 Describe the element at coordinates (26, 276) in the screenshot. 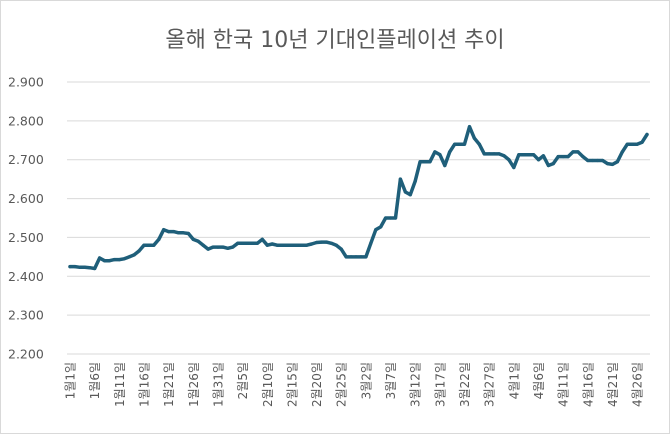

I see `y-tick-label: 2.400` at that location.